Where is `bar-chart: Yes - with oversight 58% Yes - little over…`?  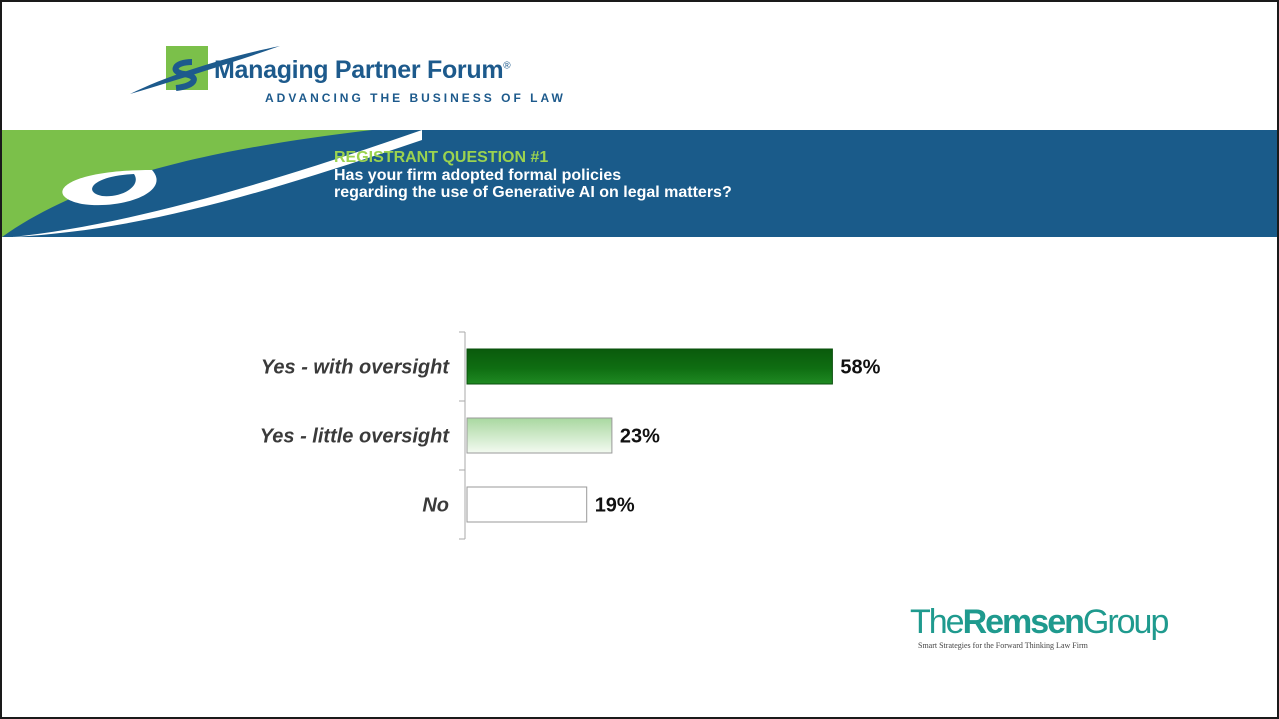 bar-chart: Yes - with oversight 58% Yes - little over… is located at coordinates (570, 435).